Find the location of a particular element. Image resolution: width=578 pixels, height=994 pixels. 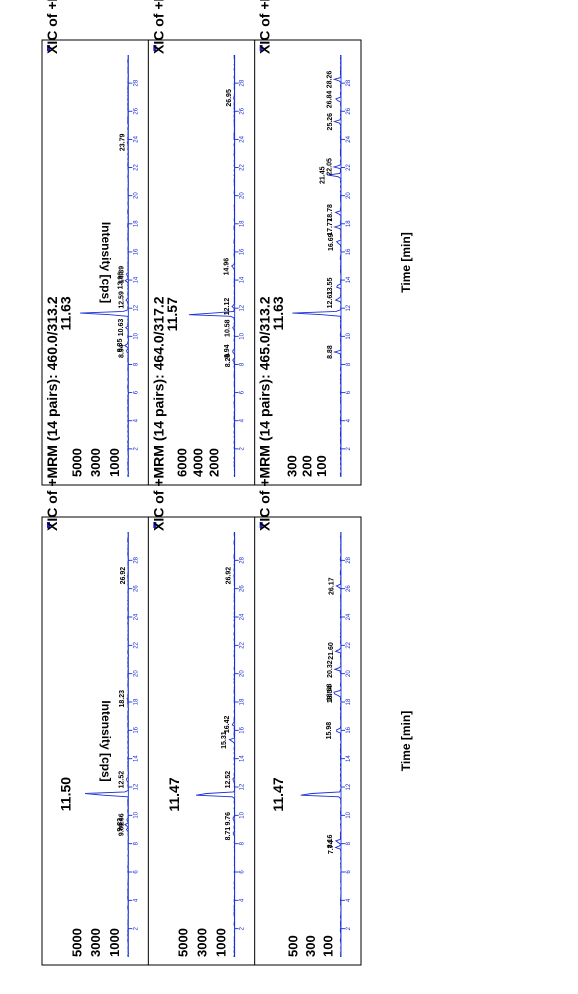

main-peak-label: 11.57 is located at coordinates (172, 314).